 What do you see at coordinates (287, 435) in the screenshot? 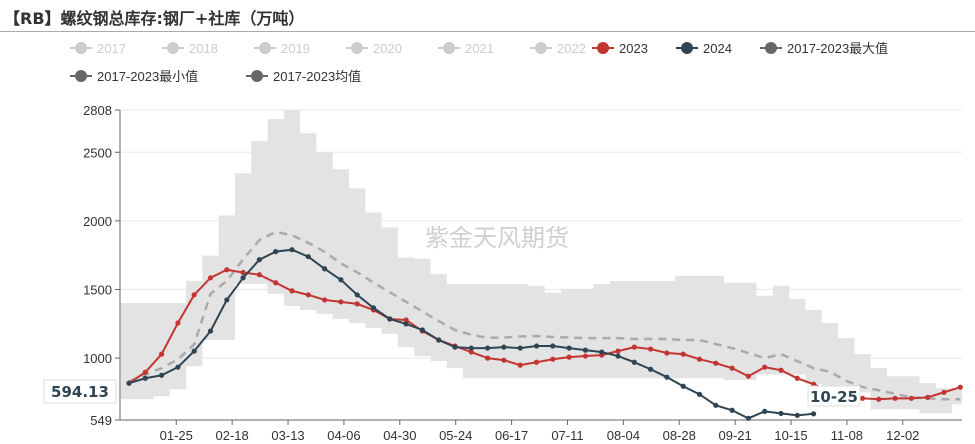
I see `x-tick-label: 03-13` at bounding box center [287, 435].